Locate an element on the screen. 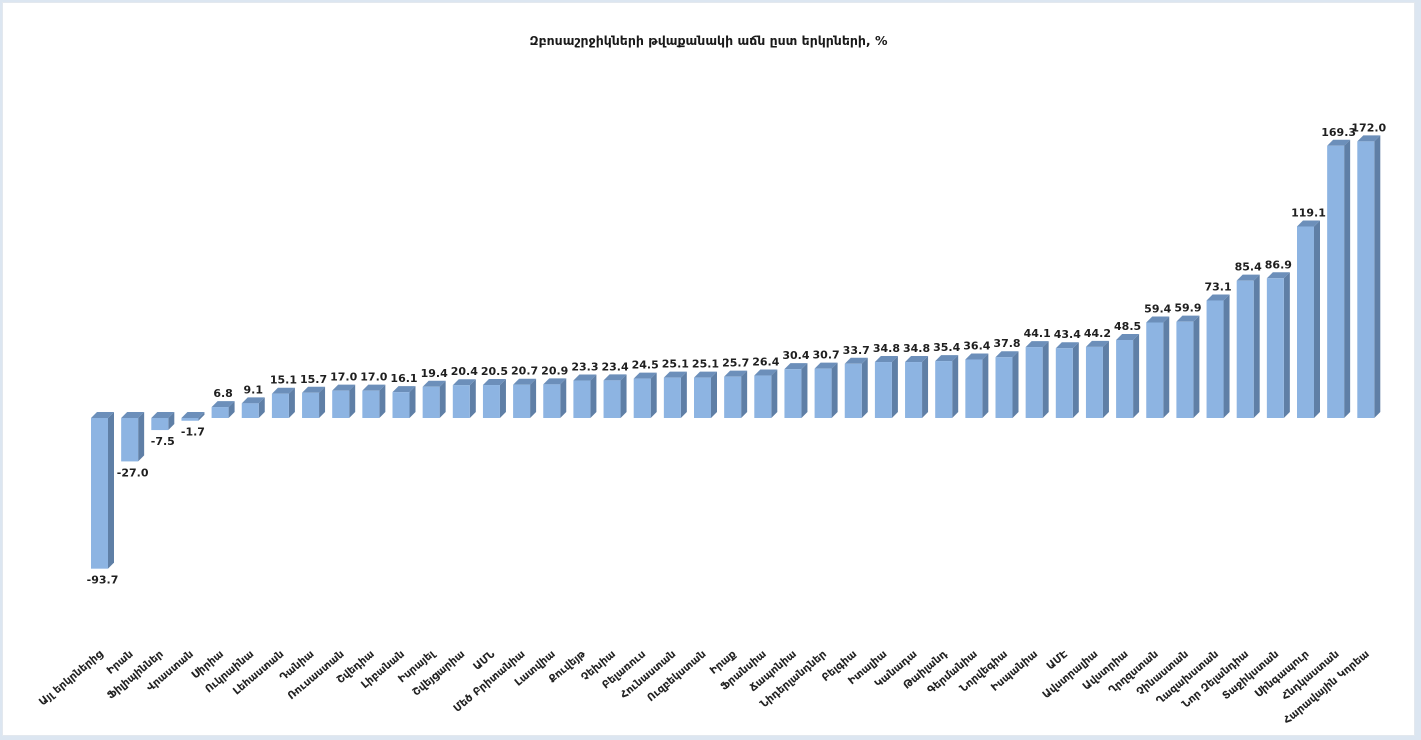 The height and width of the screenshot is (740, 1421). category-label-0: Այլ երկրներից is located at coordinates (71, 678).